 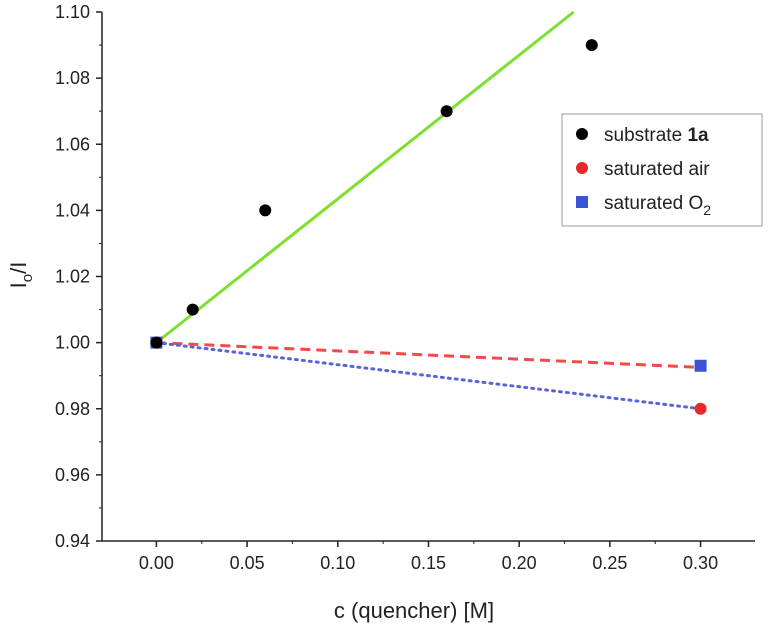 I want to click on y-tick-label: 1.04, so click(x=72, y=210).